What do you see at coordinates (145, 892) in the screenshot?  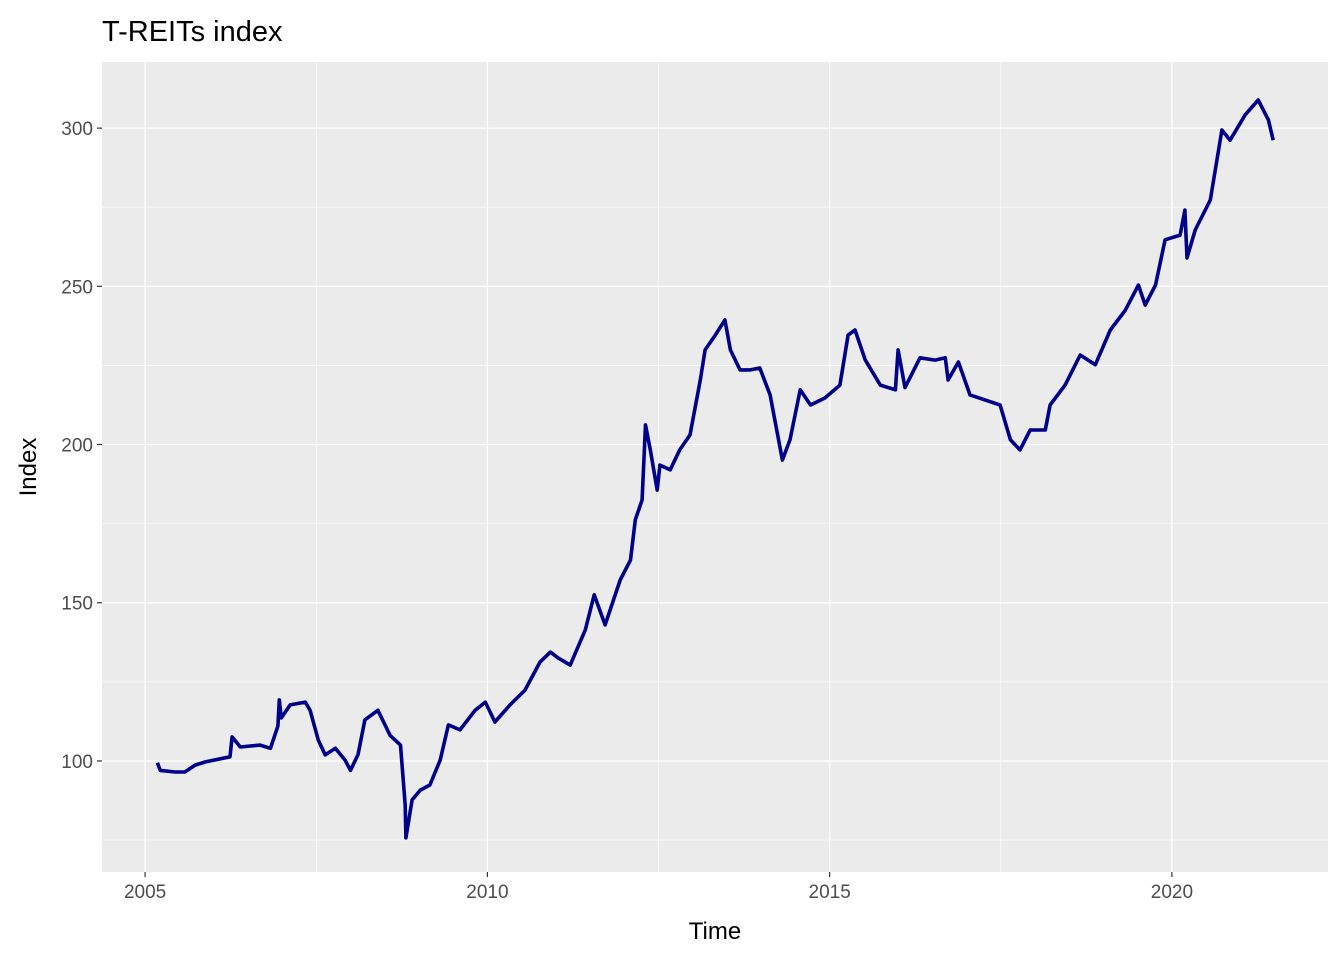 I see `x-tick-label: 2005` at bounding box center [145, 892].